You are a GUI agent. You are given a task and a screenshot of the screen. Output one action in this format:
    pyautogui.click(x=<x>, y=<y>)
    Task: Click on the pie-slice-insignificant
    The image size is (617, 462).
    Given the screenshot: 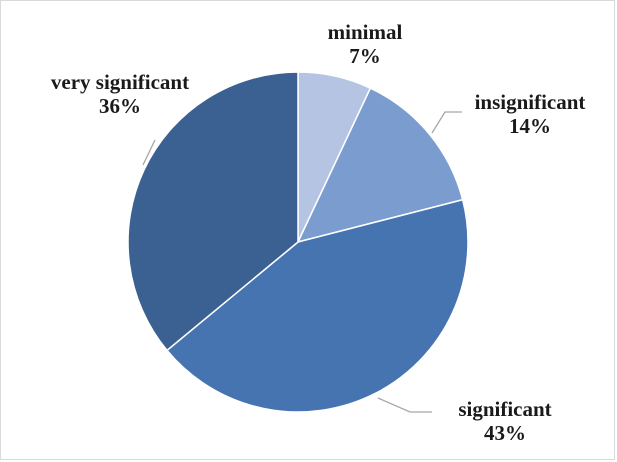 What is the action you would take?
    pyautogui.click(x=380, y=165)
    